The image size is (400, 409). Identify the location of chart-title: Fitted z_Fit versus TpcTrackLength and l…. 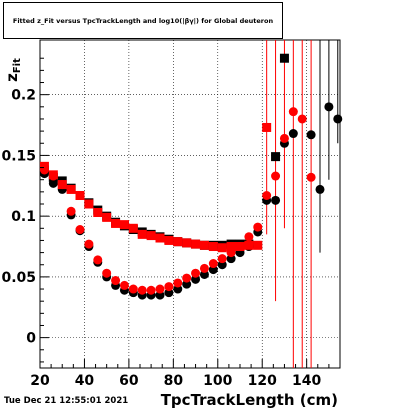
(143, 20).